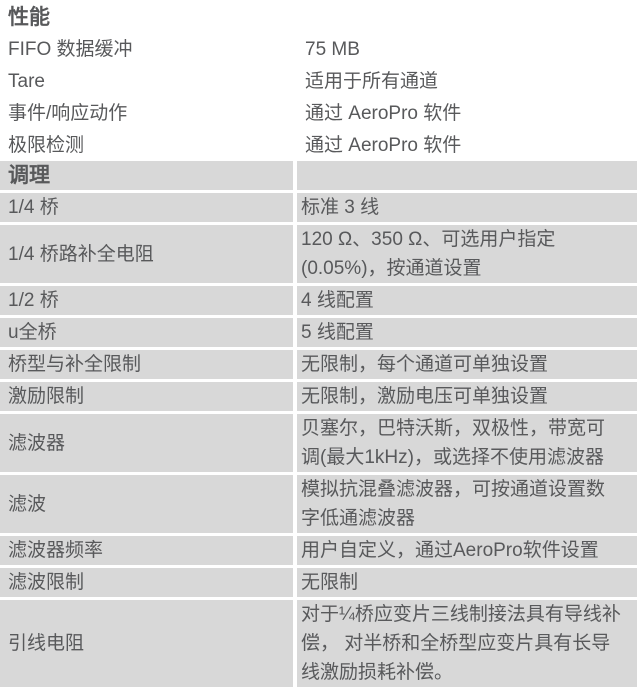  Describe the element at coordinates (148, 582) in the screenshot. I see `spec-label: 滤波限制` at that location.